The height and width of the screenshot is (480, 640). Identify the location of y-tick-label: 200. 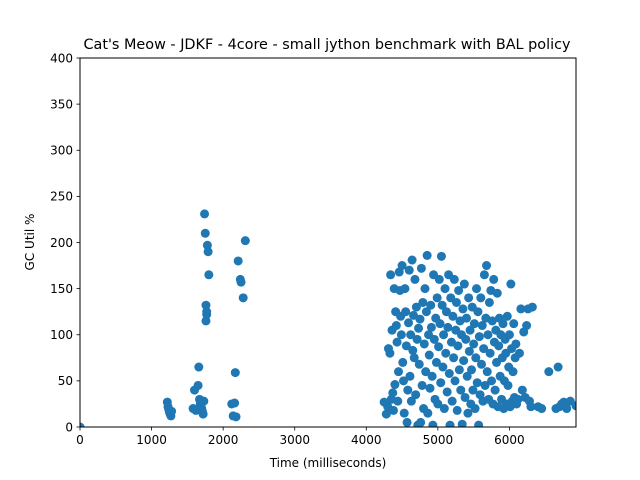
(61, 243).